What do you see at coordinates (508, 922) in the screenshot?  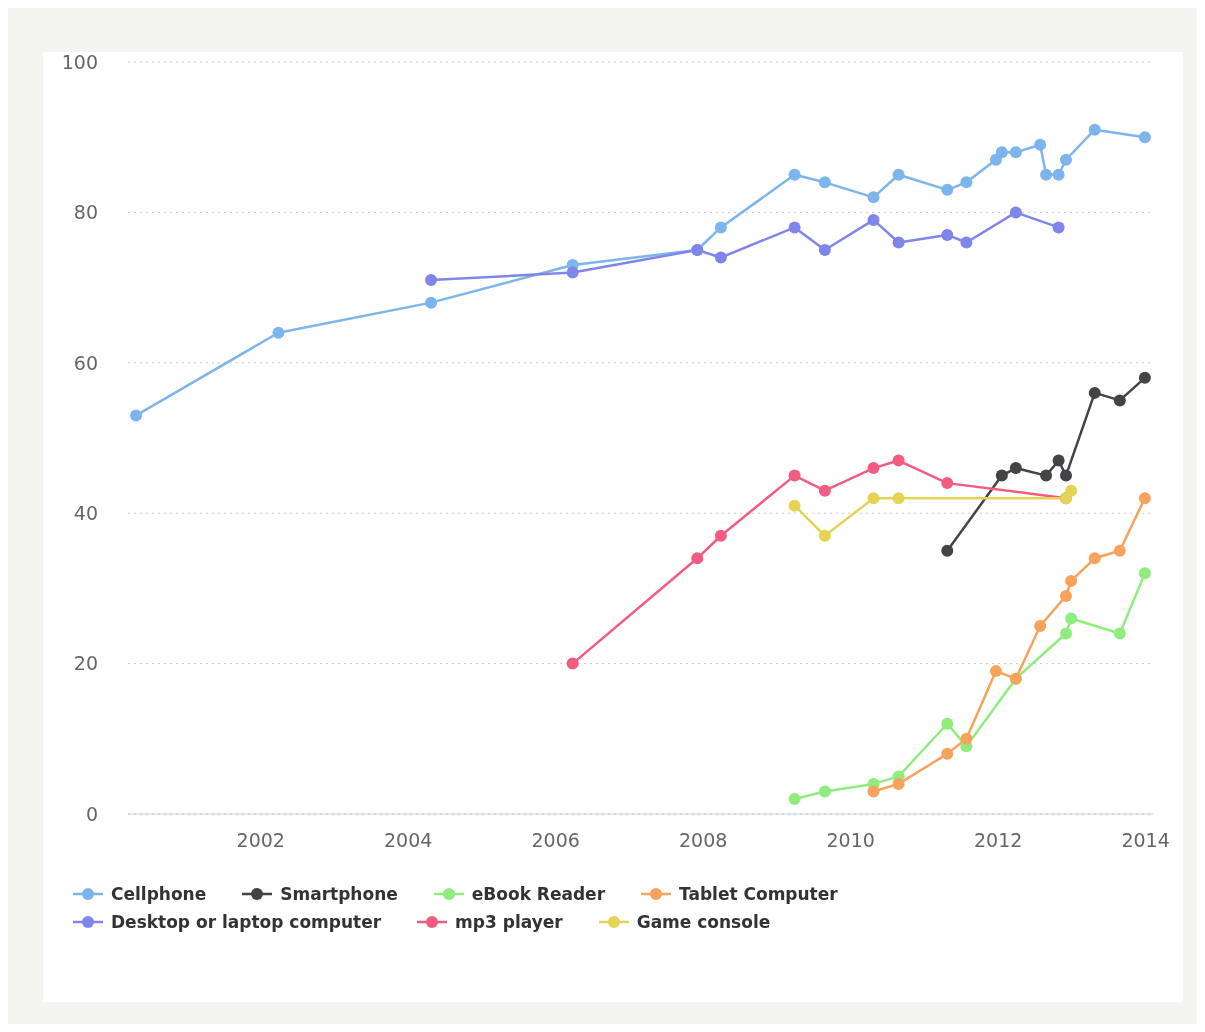 I see `legend-label: mp3 player` at bounding box center [508, 922].